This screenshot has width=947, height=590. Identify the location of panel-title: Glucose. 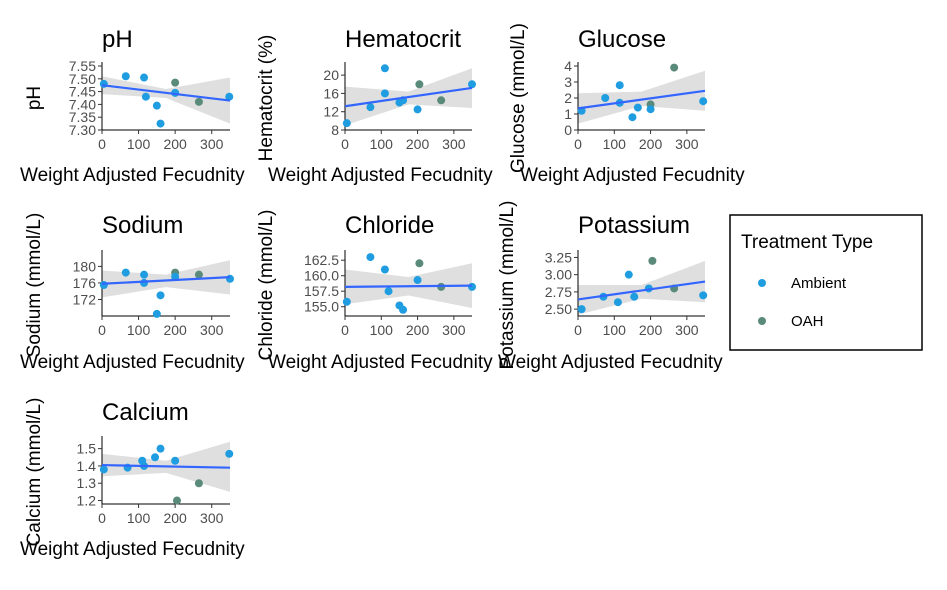
(622, 39).